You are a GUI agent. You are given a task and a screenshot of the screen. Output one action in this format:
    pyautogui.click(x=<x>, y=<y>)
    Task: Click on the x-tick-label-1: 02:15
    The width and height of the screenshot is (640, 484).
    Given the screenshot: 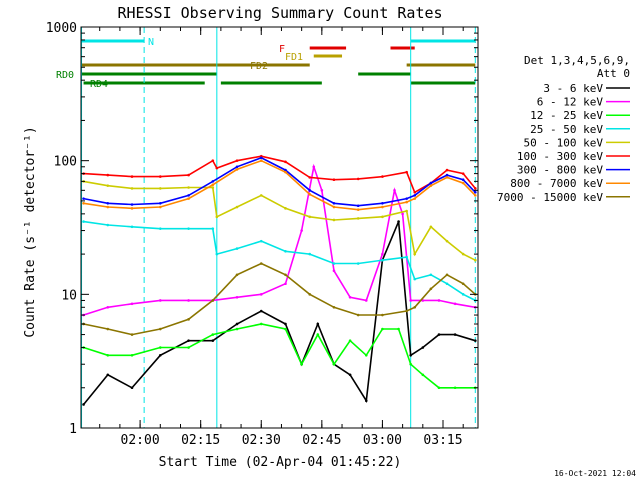 What is the action you would take?
    pyautogui.click(x=200, y=440)
    